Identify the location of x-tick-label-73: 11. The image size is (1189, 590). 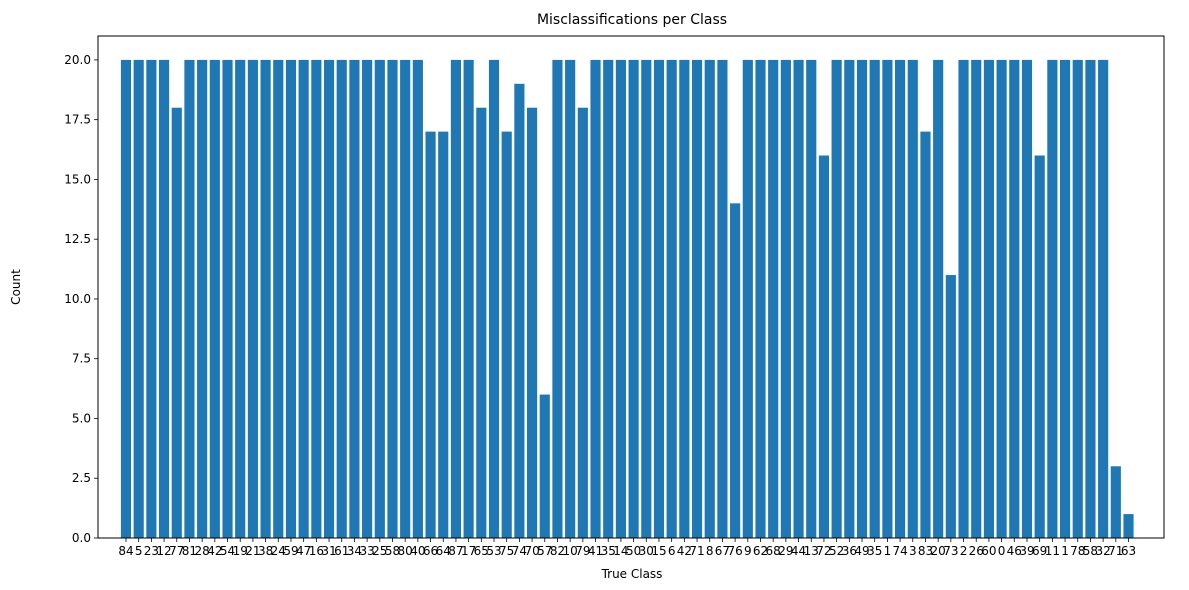
(1052, 551).